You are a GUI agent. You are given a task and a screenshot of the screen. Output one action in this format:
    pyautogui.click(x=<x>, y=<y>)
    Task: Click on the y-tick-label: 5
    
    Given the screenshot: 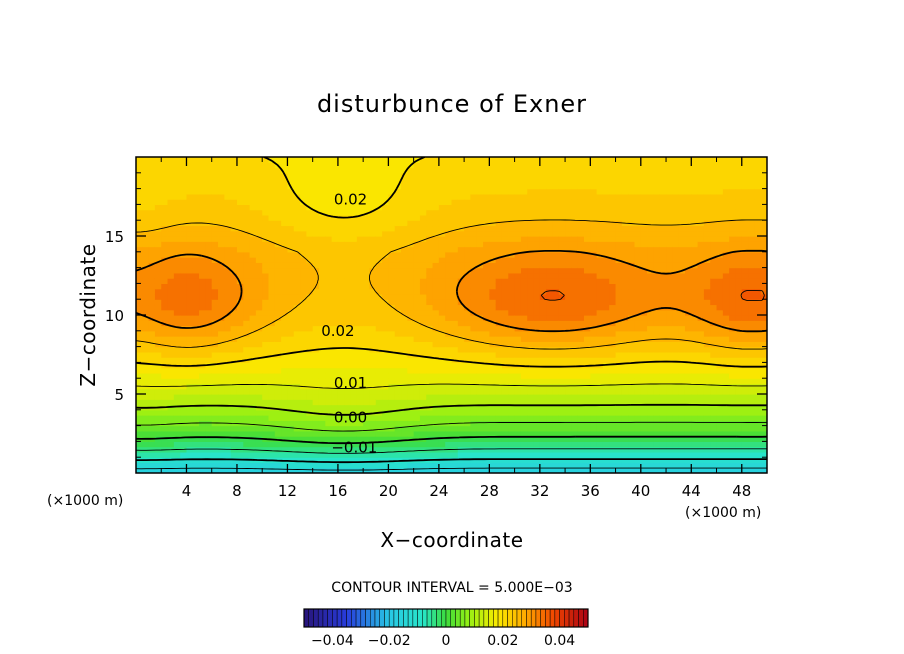 What is the action you would take?
    pyautogui.click(x=119, y=395)
    